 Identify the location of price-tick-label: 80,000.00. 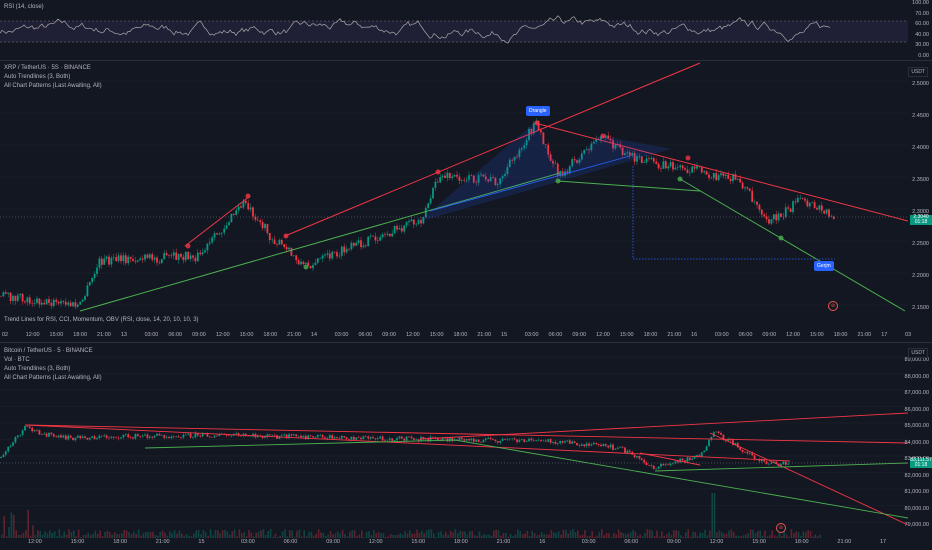
(916, 508).